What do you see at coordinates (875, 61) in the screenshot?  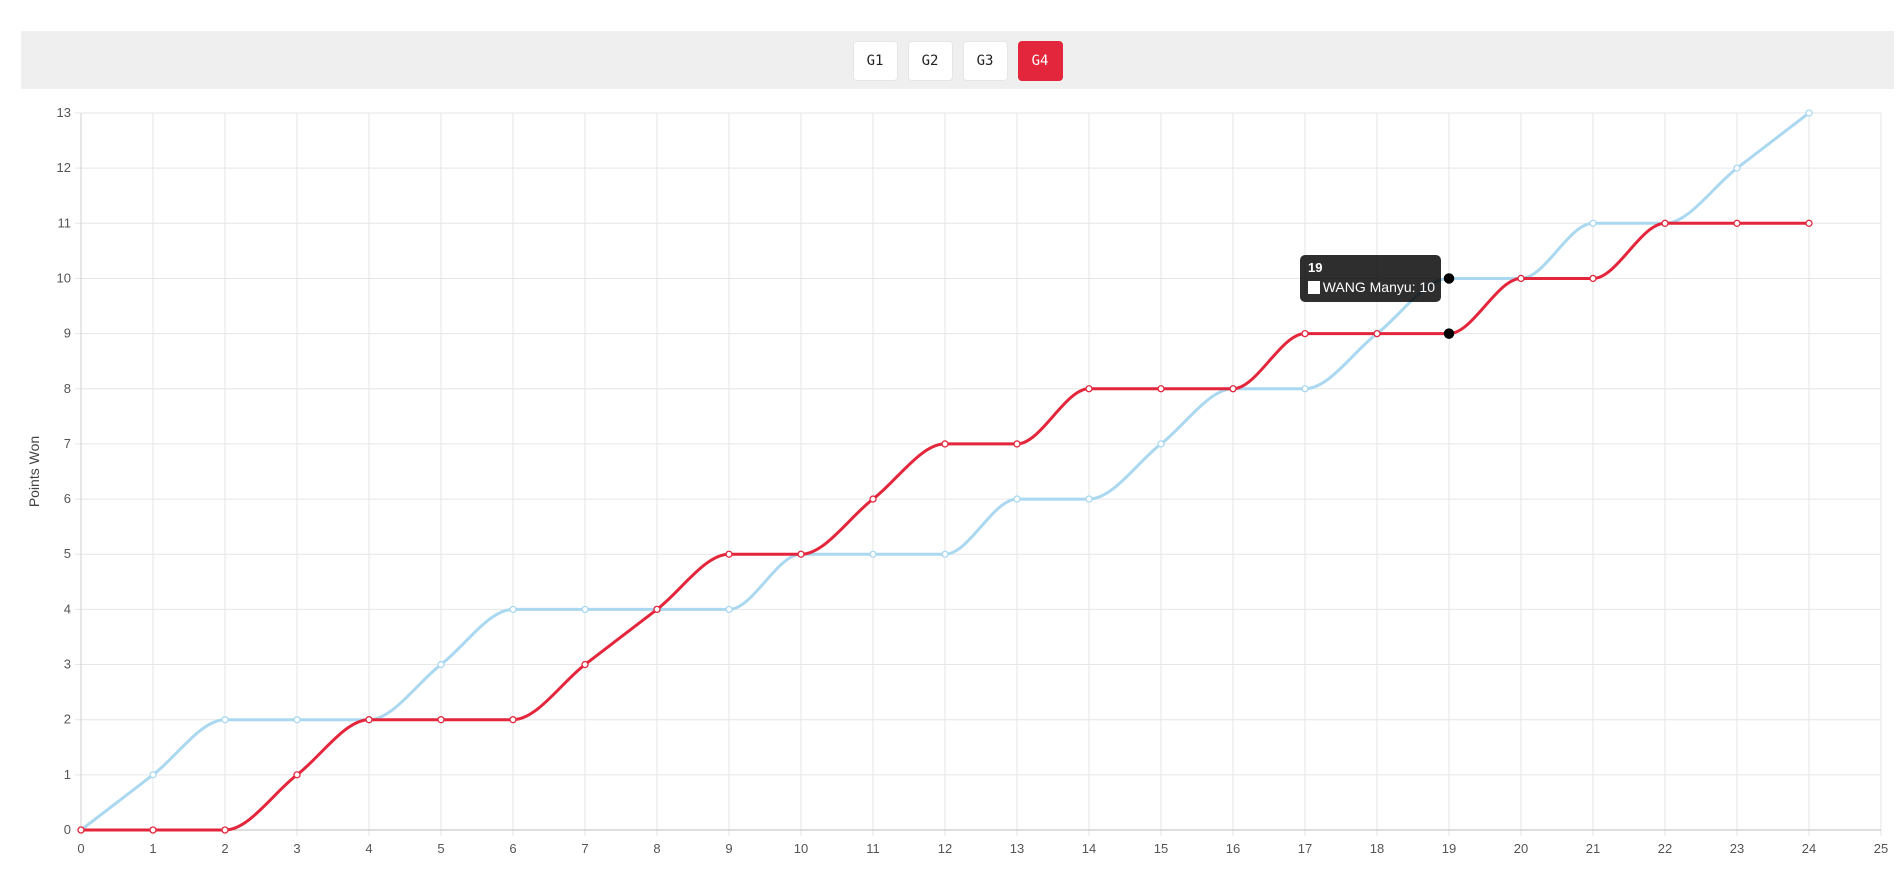 I see `tab-g1: G1` at bounding box center [875, 61].